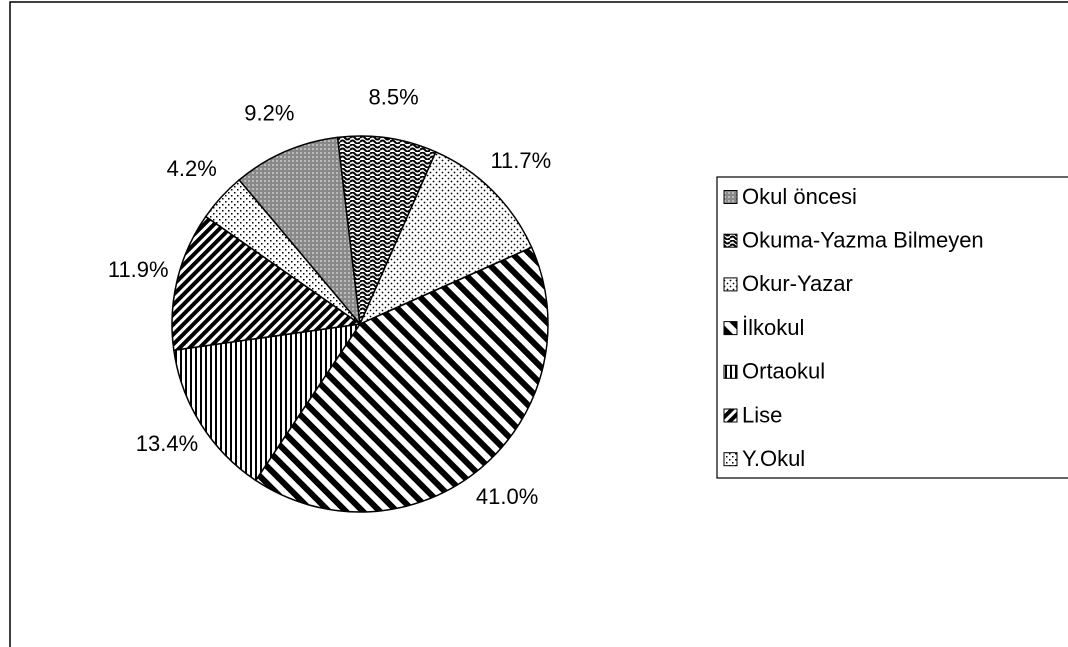 This screenshot has height=647, width=1068. Describe the element at coordinates (507, 496) in the screenshot. I see `data-label: 41.0%` at that location.